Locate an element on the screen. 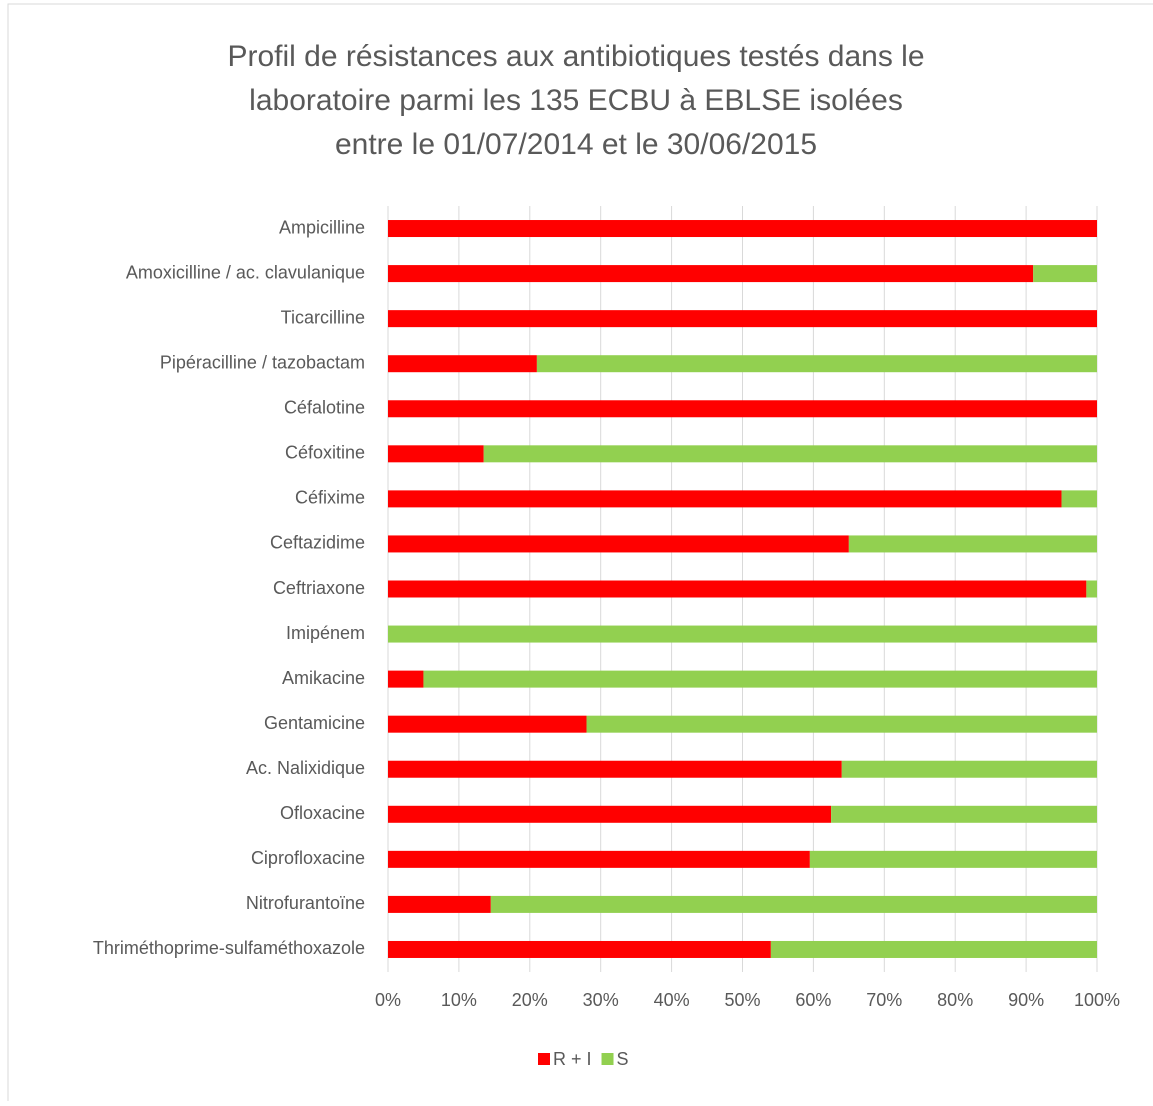  y-tick-label: Pipéracilline / tazobactam is located at coordinates (262, 362).